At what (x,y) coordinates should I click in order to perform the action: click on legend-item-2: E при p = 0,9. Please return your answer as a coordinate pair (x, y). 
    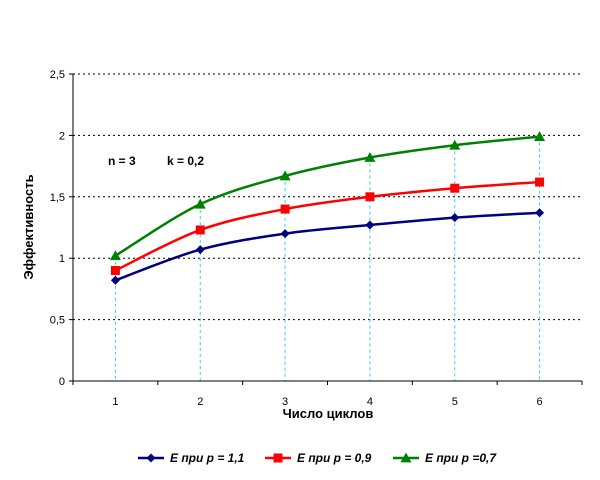
    Looking at the image, I should click on (318, 458).